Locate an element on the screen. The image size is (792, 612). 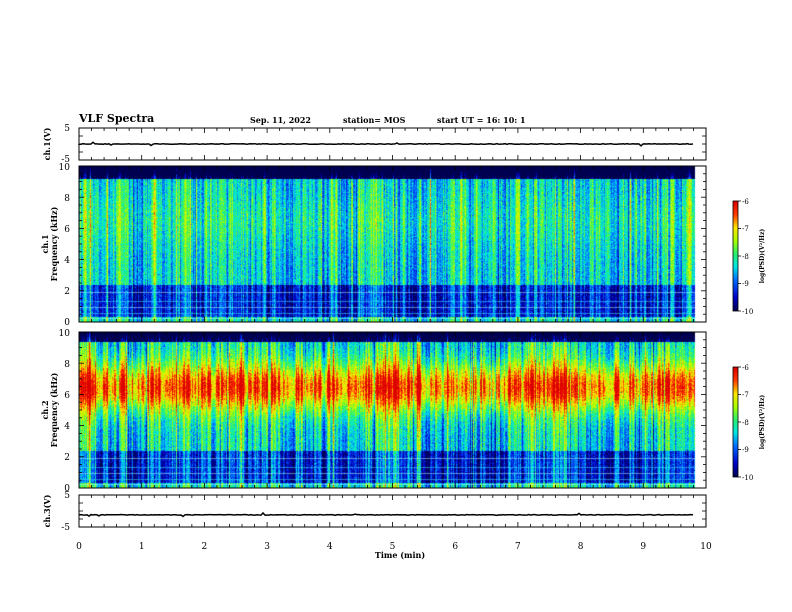
ch3v-tick-neg5: -5 is located at coordinates (65, 528).